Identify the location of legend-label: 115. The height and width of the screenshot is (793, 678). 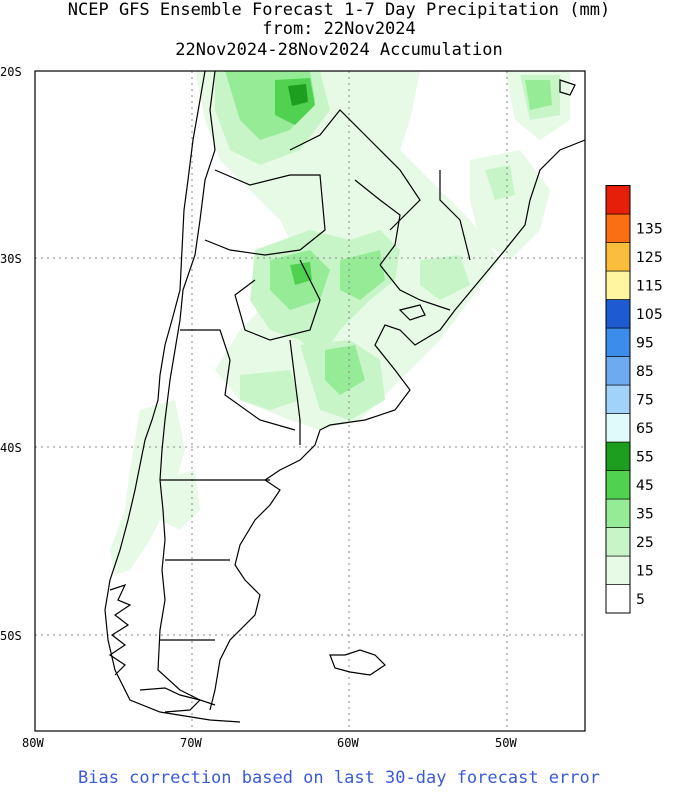
(649, 286).